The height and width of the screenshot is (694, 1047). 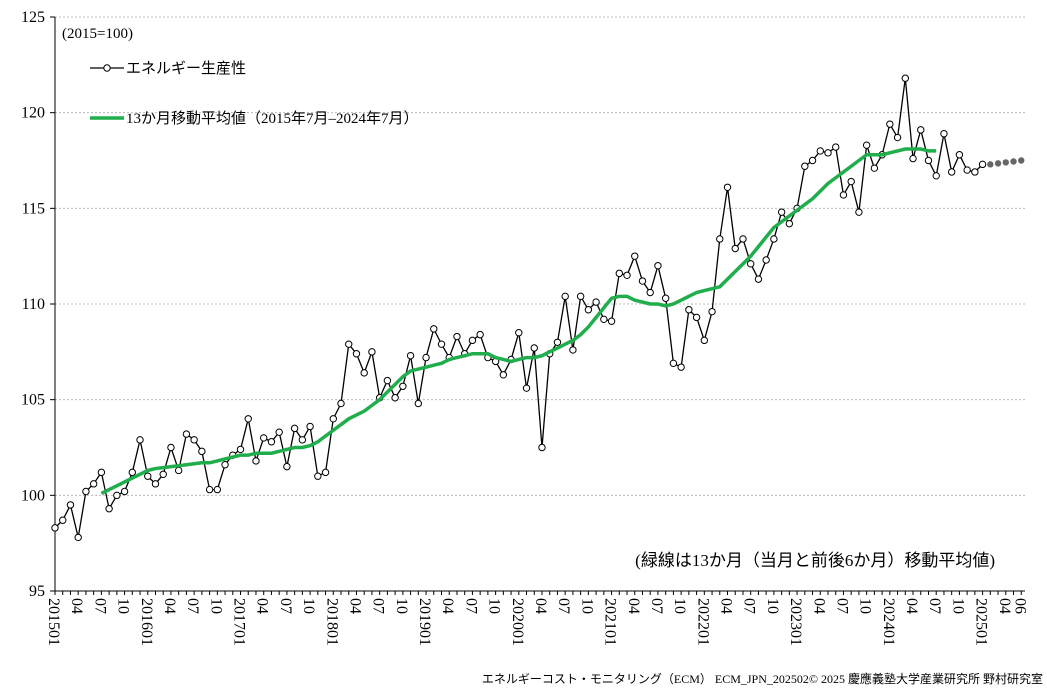 What do you see at coordinates (424, 622) in the screenshot?
I see `x-tick-label: 201901` at bounding box center [424, 622].